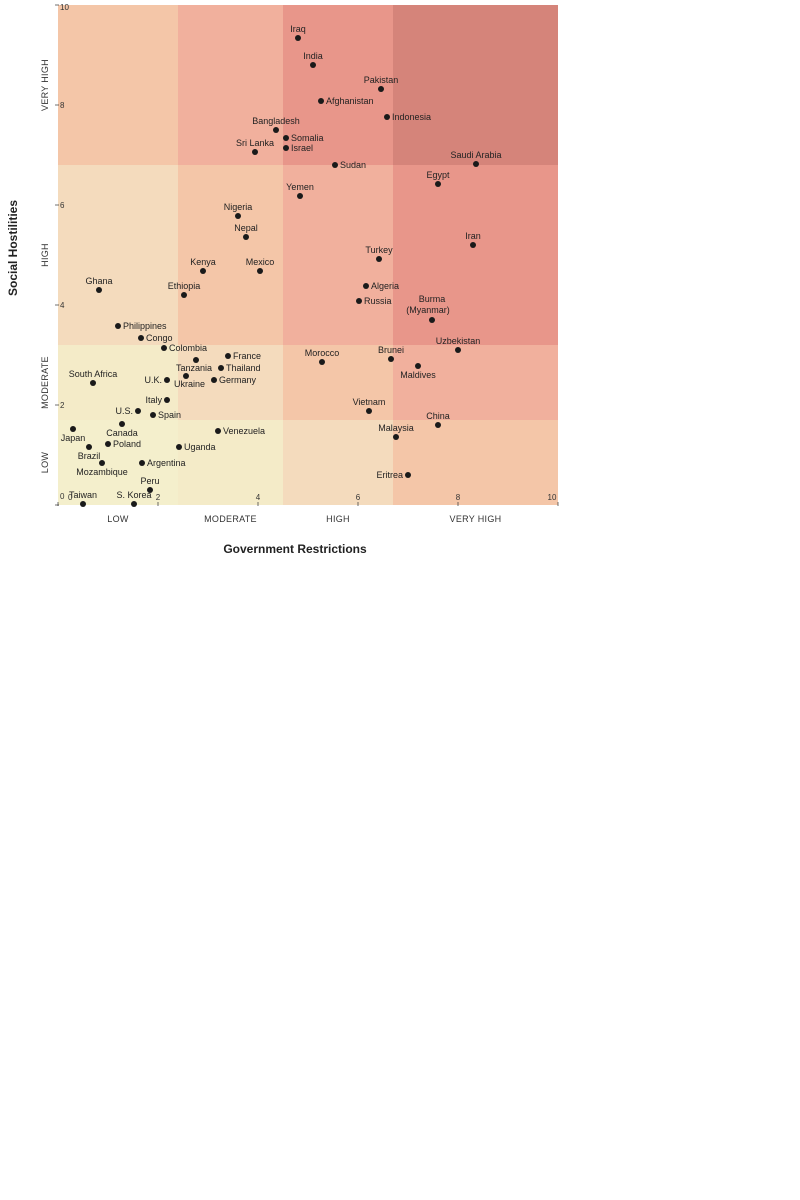 The width and height of the screenshot is (800, 1200). Describe the element at coordinates (244, 431) in the screenshot. I see `point-label: Venezuela` at that location.